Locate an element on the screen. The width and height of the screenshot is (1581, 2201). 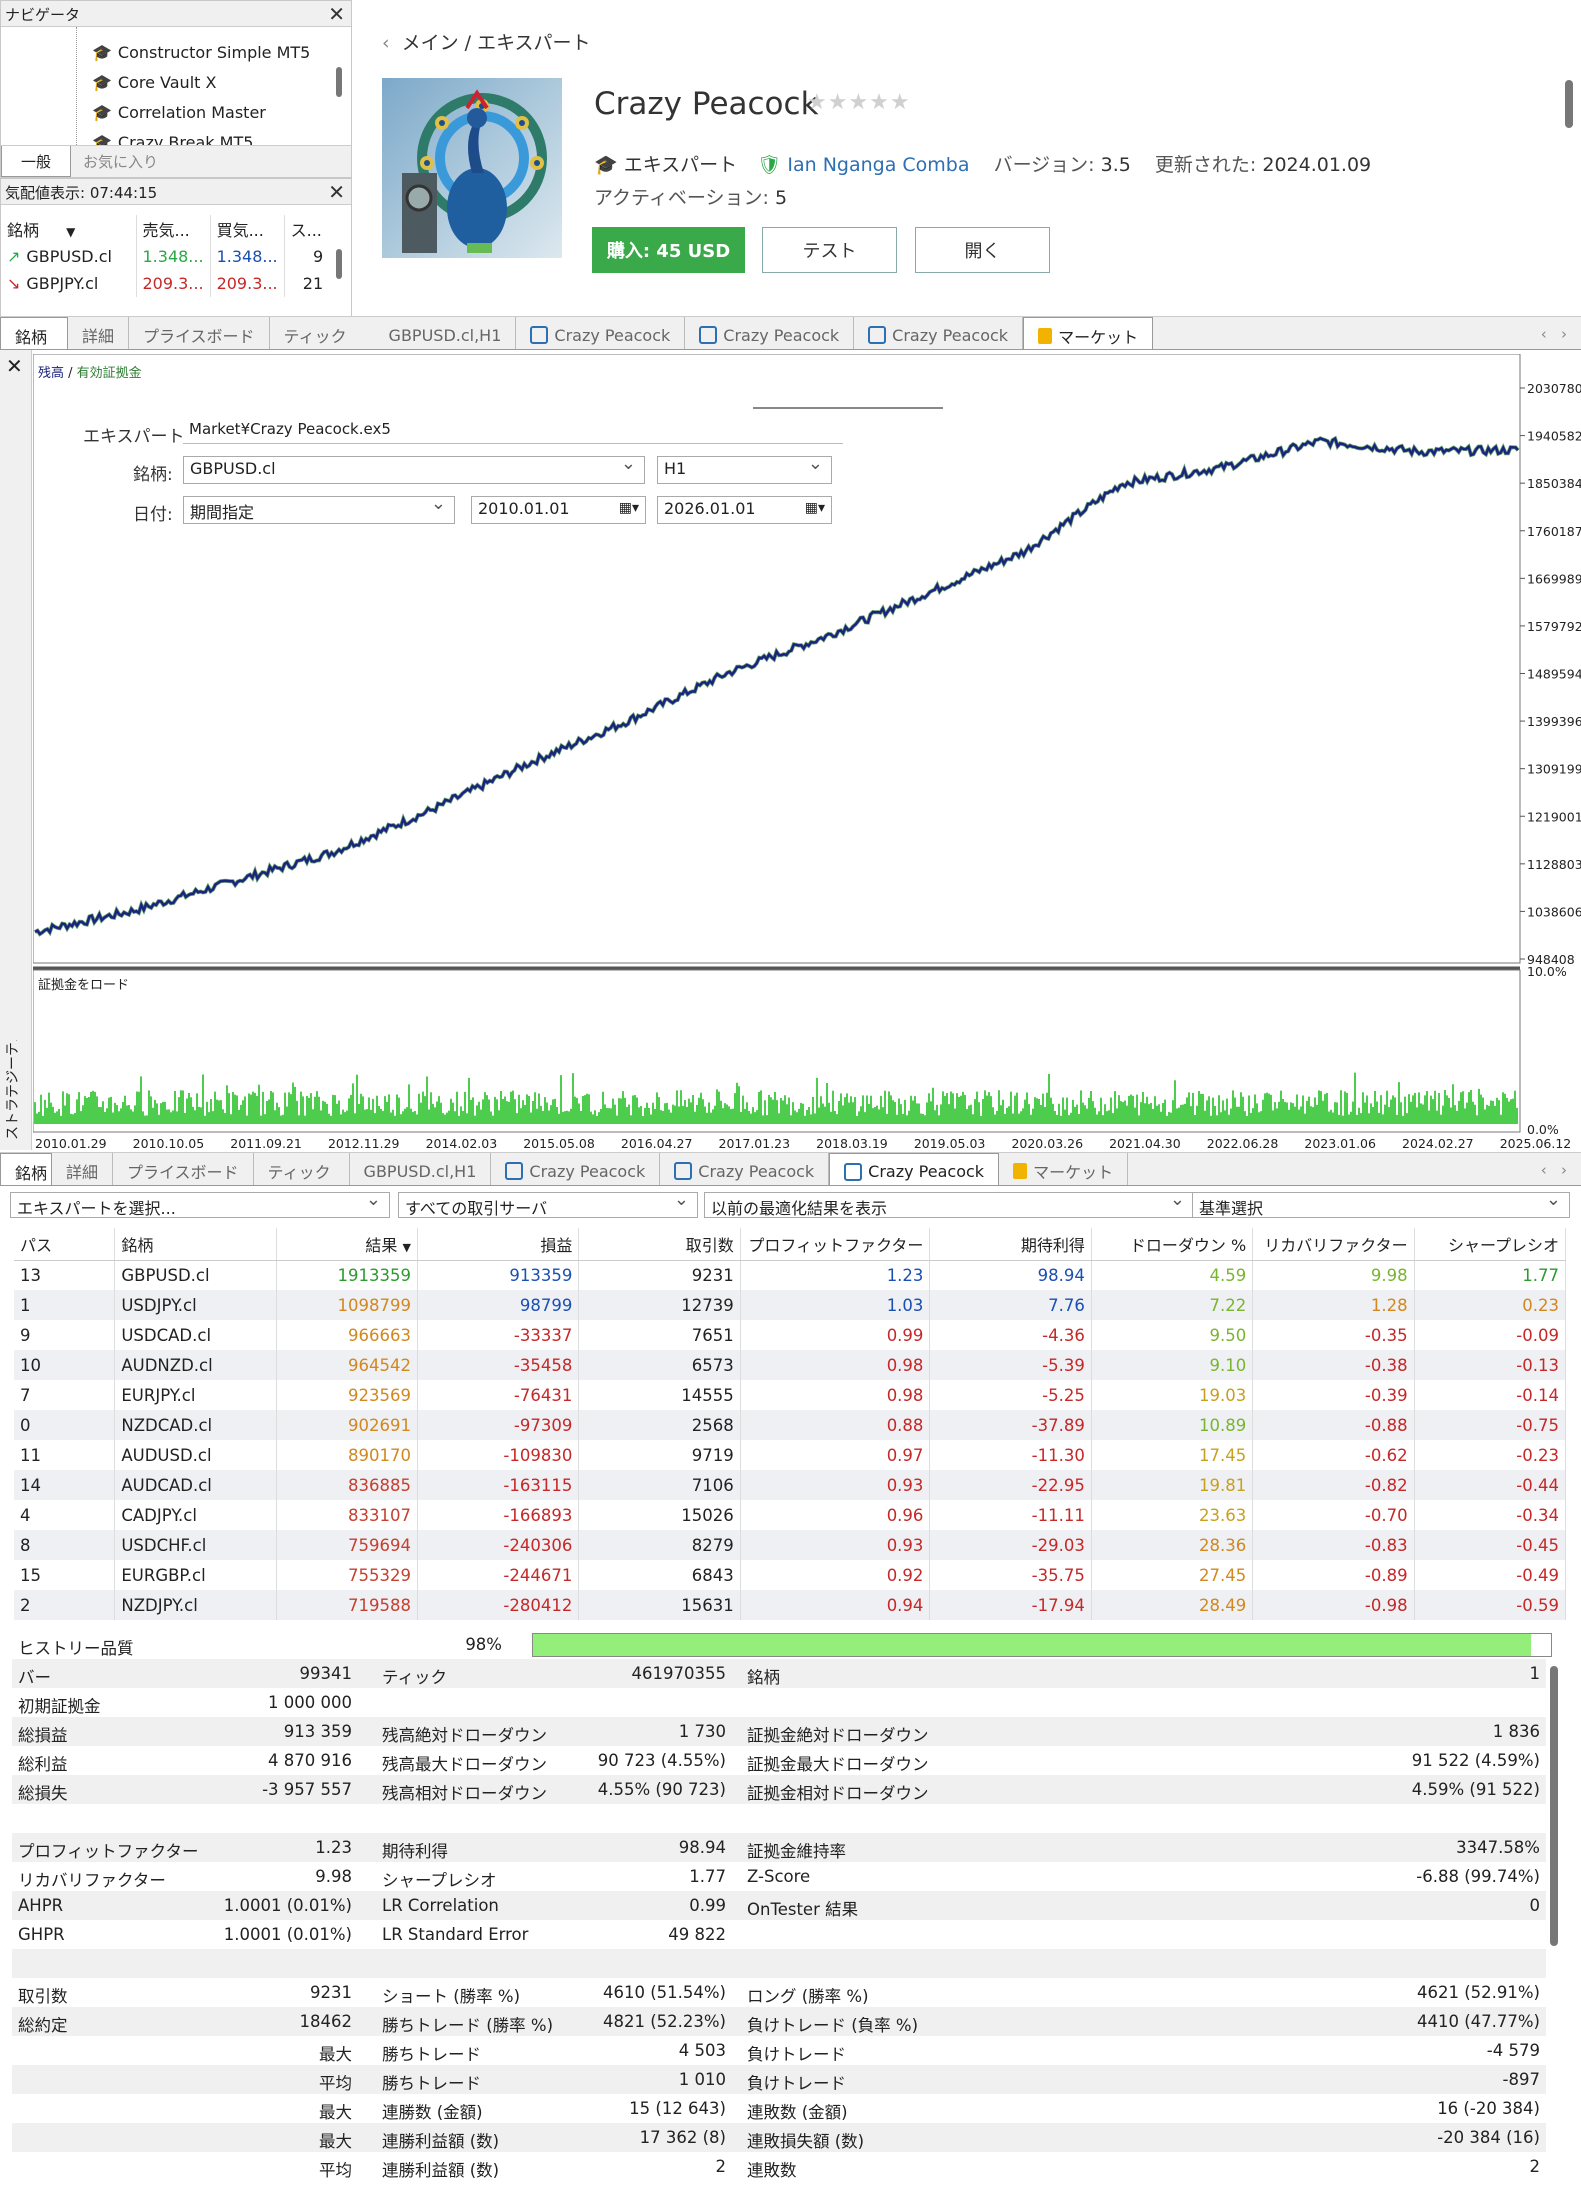
date-from-field: 2010.01.01 ▦▾ is located at coordinates (558, 510).